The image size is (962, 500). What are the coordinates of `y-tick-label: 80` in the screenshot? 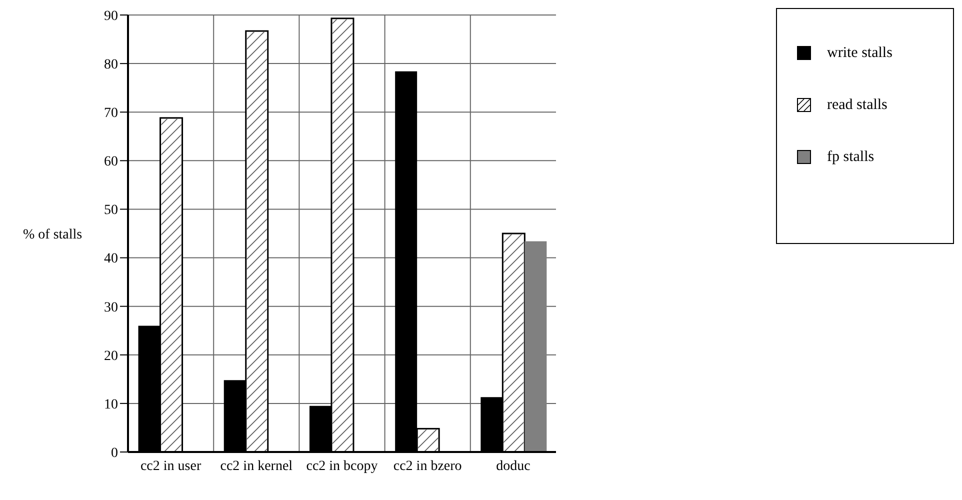 It's located at (111, 65).